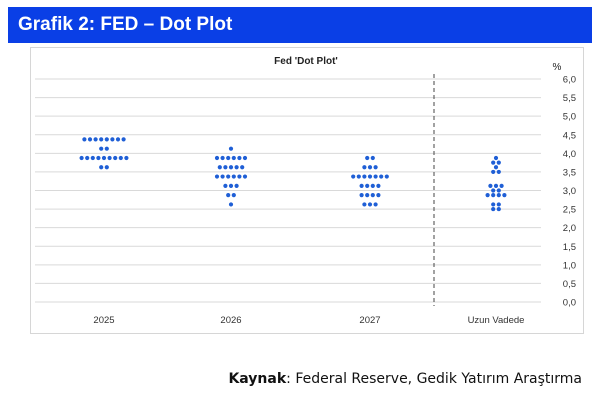  I want to click on y-tick-label: 1,0, so click(569, 265).